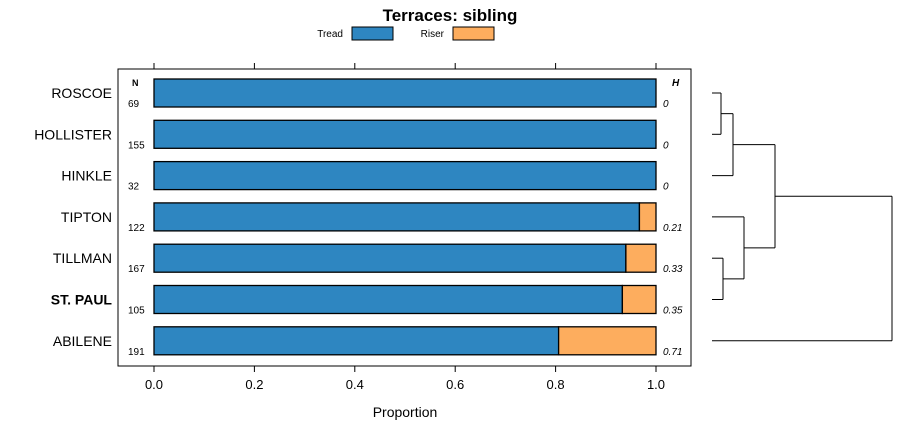 The width and height of the screenshot is (900, 440). Describe the element at coordinates (406, 33) in the screenshot. I see `legend: Tread Riser` at that location.